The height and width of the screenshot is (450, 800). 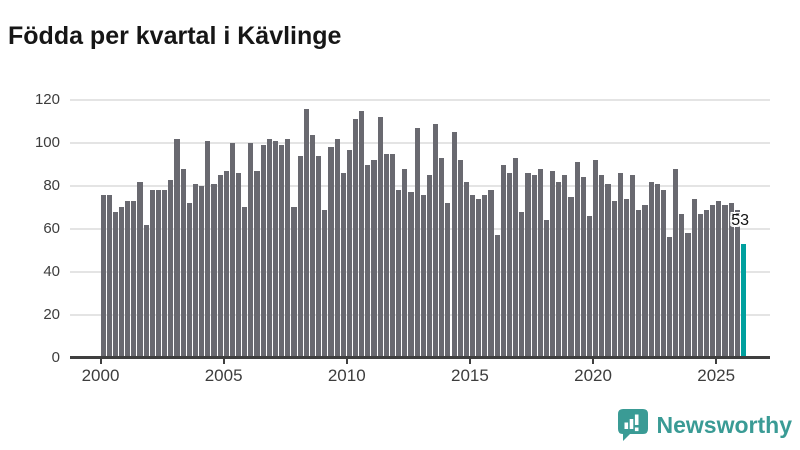 What do you see at coordinates (740, 220) in the screenshot?
I see `bar-value-label: 53` at bounding box center [740, 220].